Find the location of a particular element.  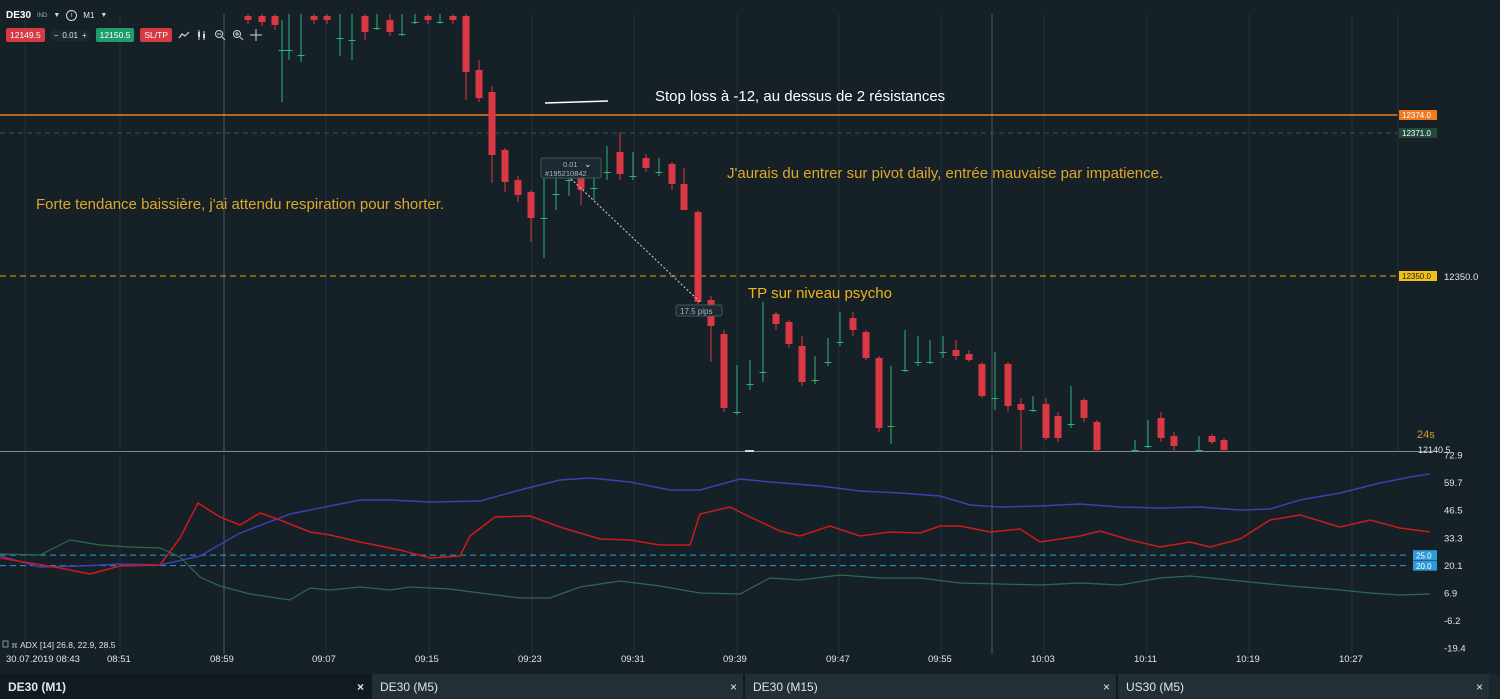

candles-icon is located at coordinates (202, 35).